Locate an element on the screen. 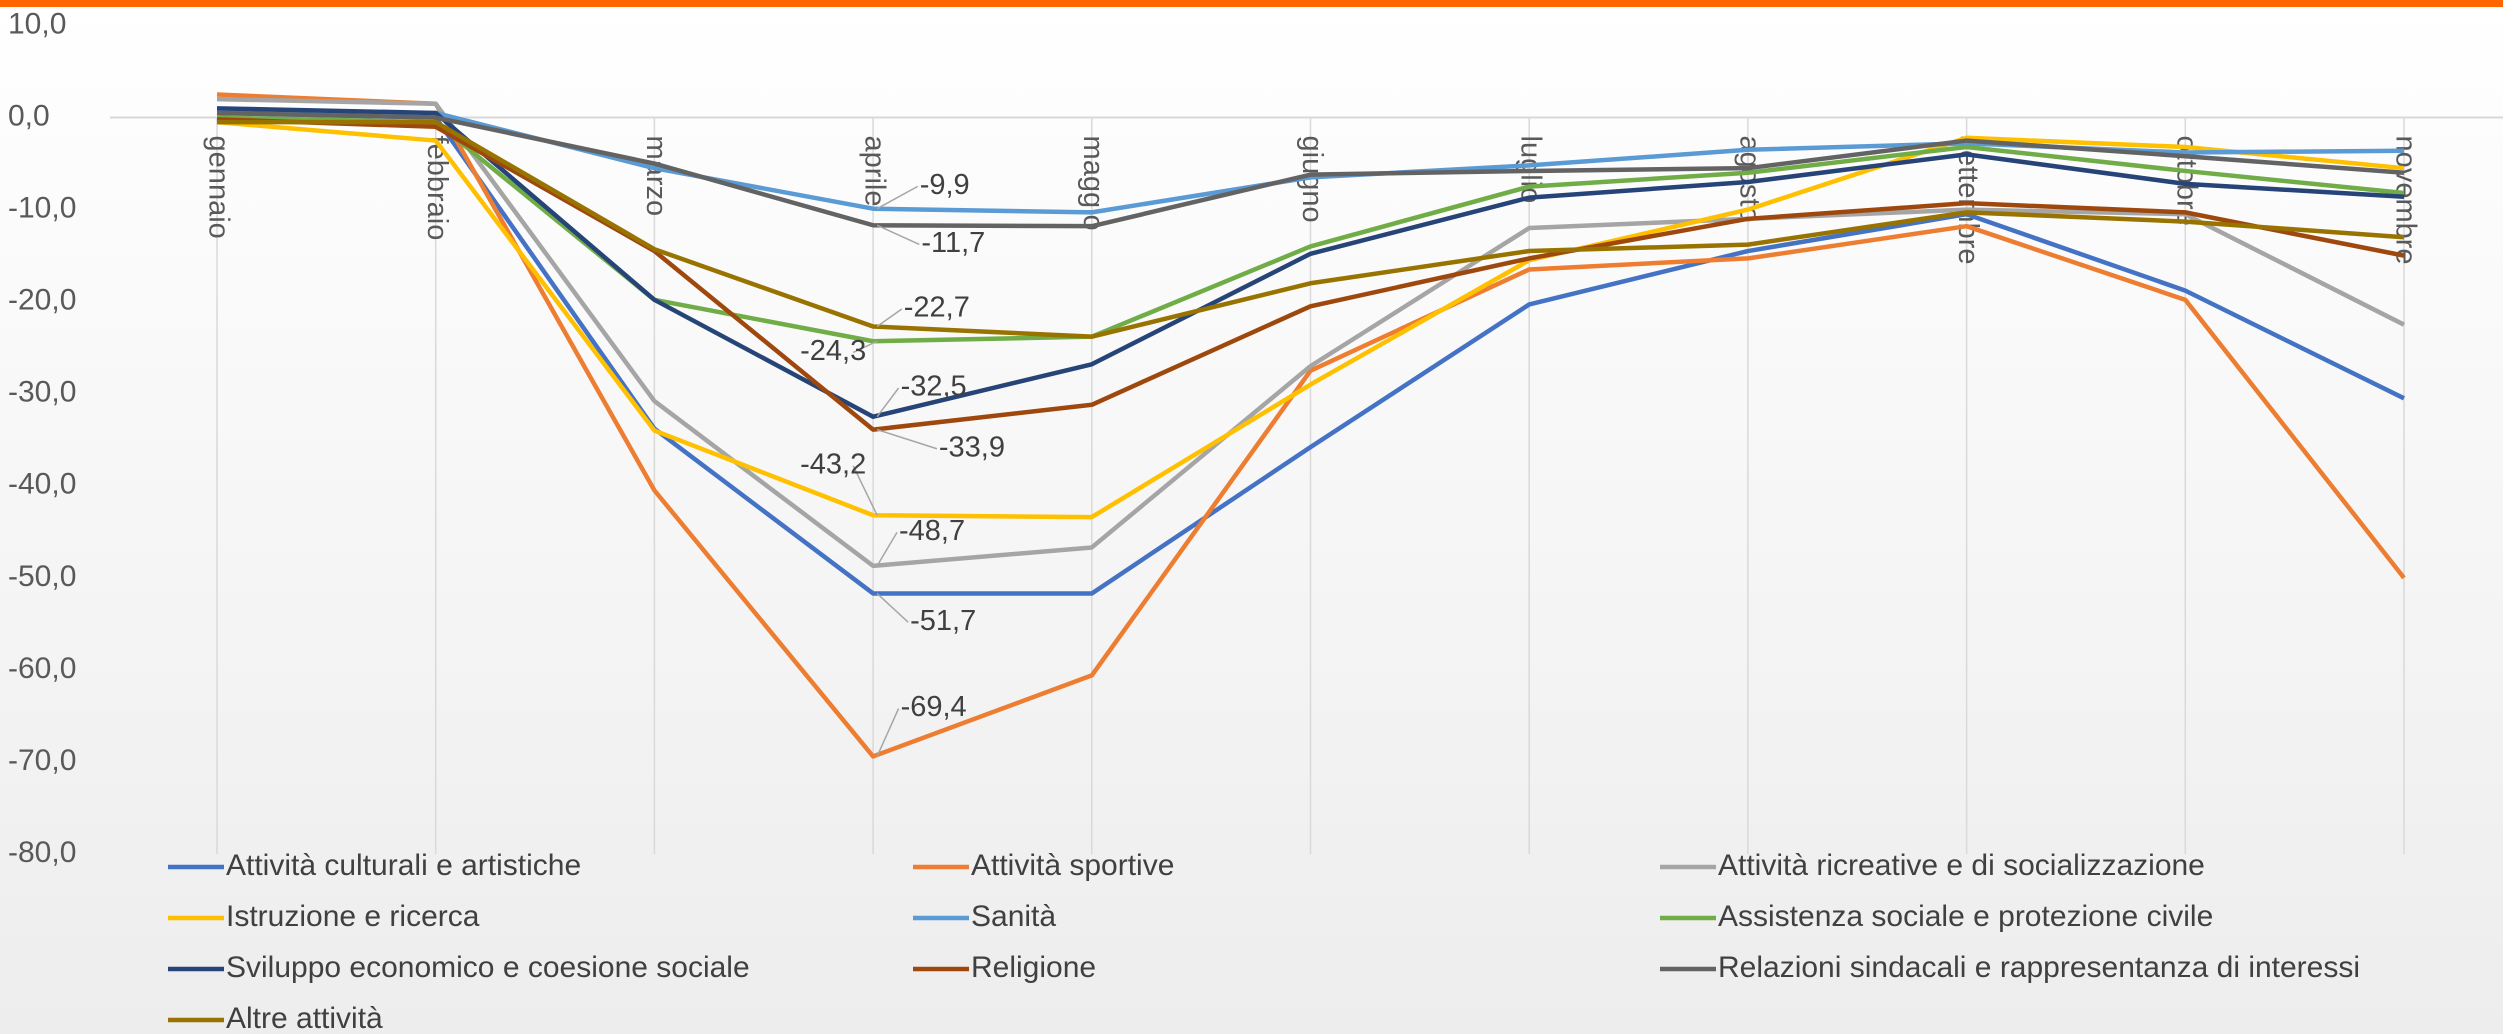  y-tick-label: -30,0 is located at coordinates (42, 392).